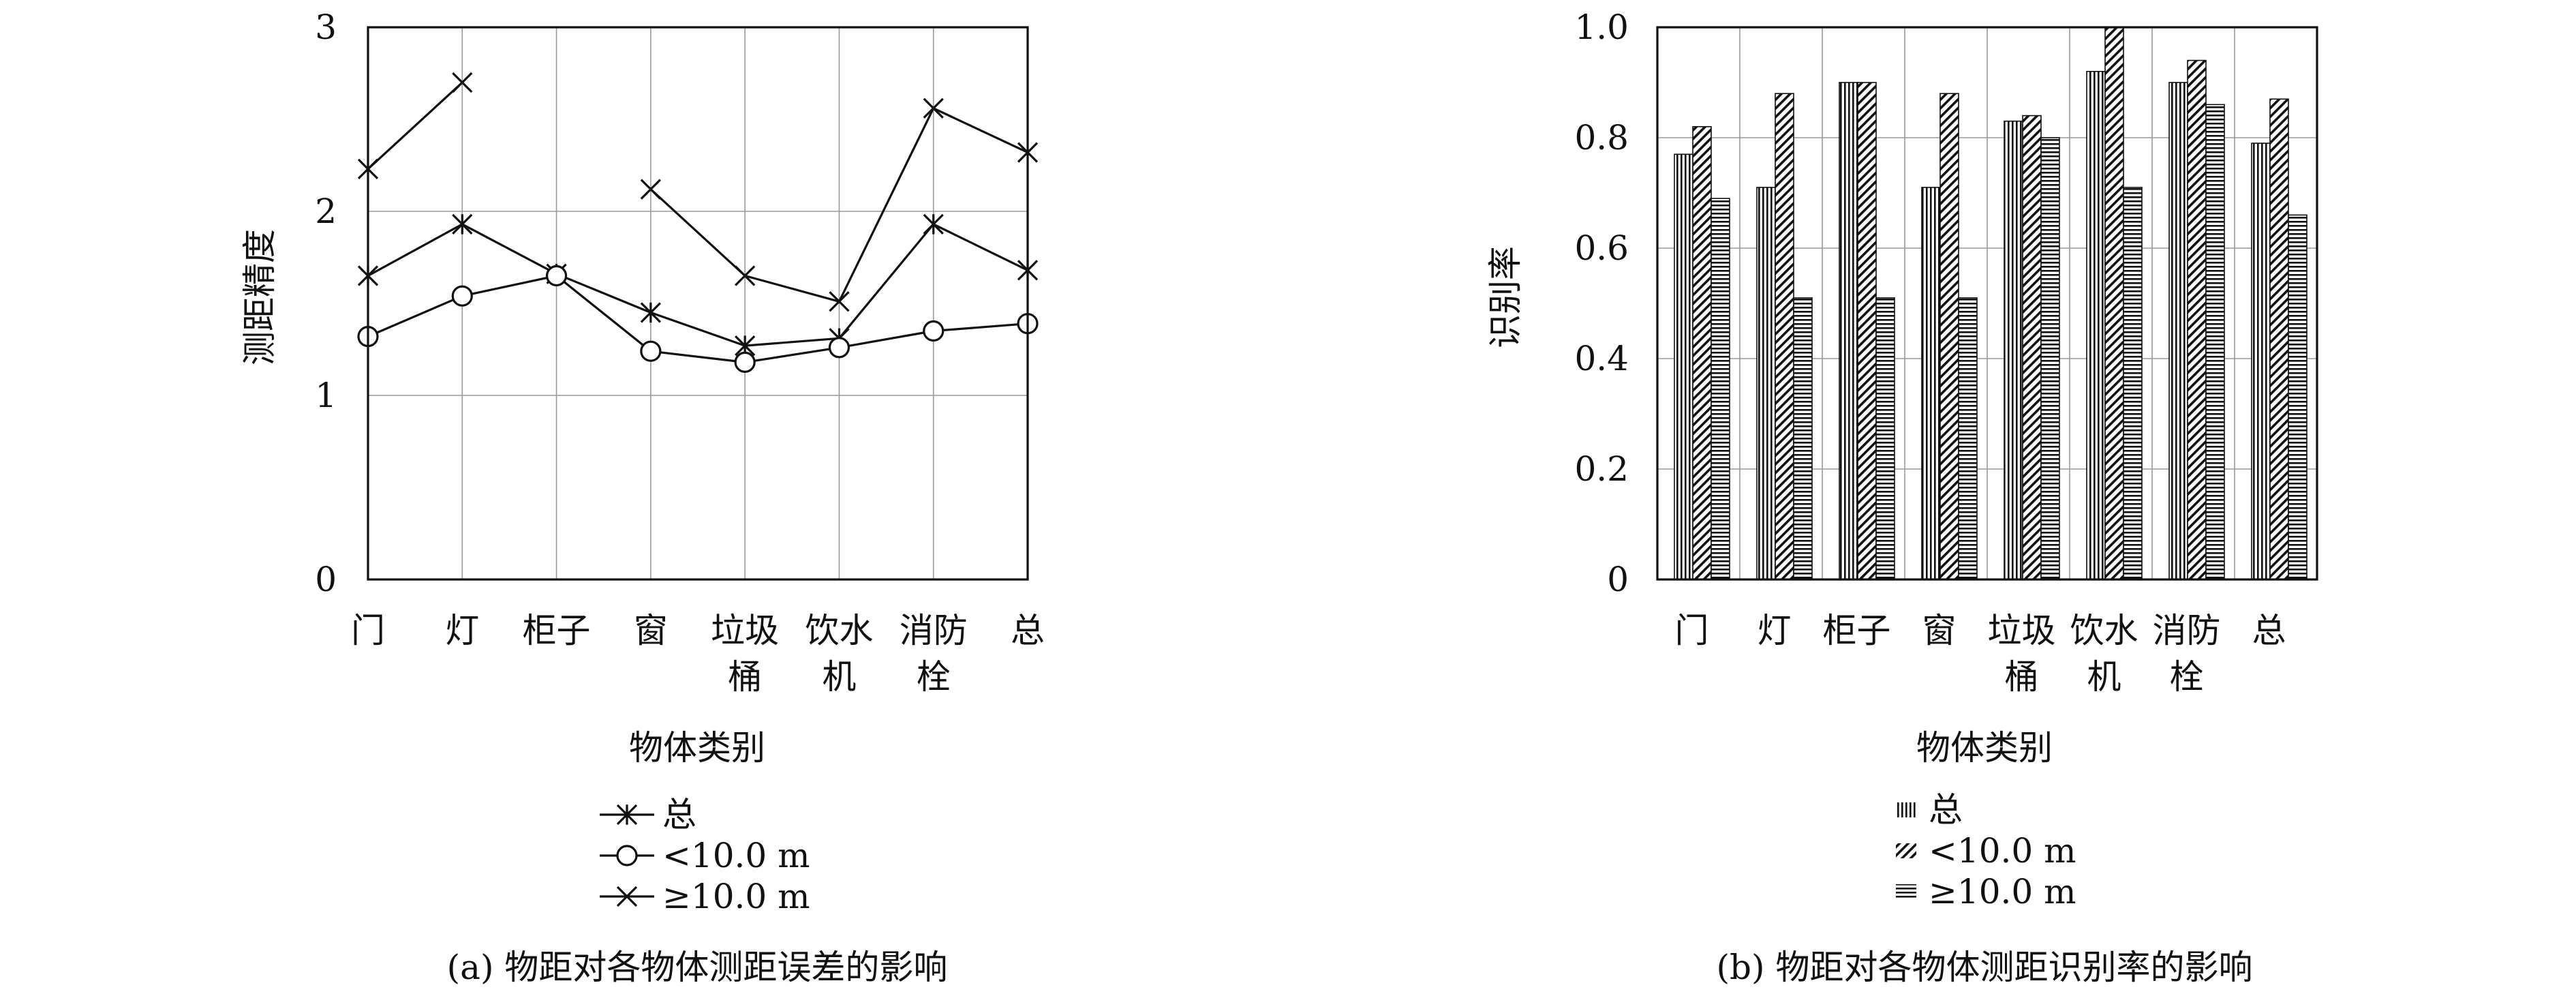 The image size is (2576, 996). I want to click on chart-b-legend-item: <10.0 m, so click(1986, 851).